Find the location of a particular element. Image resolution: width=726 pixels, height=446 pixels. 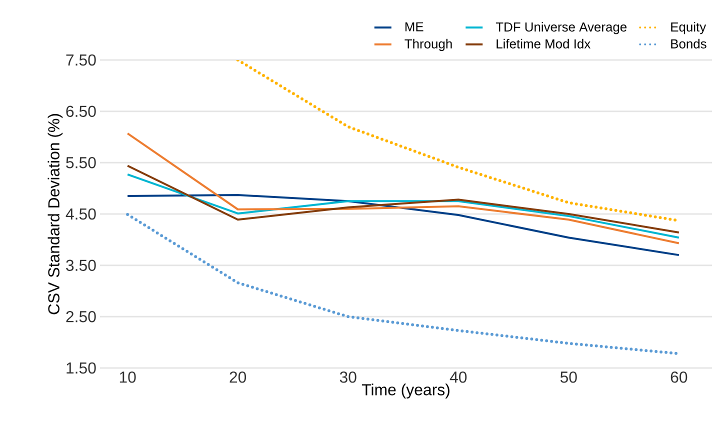

legend-label: Bonds is located at coordinates (688, 43).